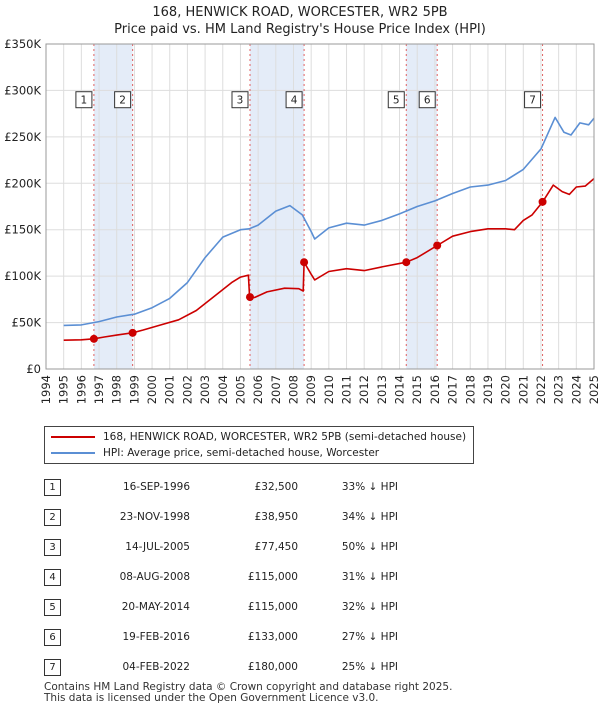  Describe the element at coordinates (240, 389) in the screenshot. I see `x-tick-label: 2005` at that location.